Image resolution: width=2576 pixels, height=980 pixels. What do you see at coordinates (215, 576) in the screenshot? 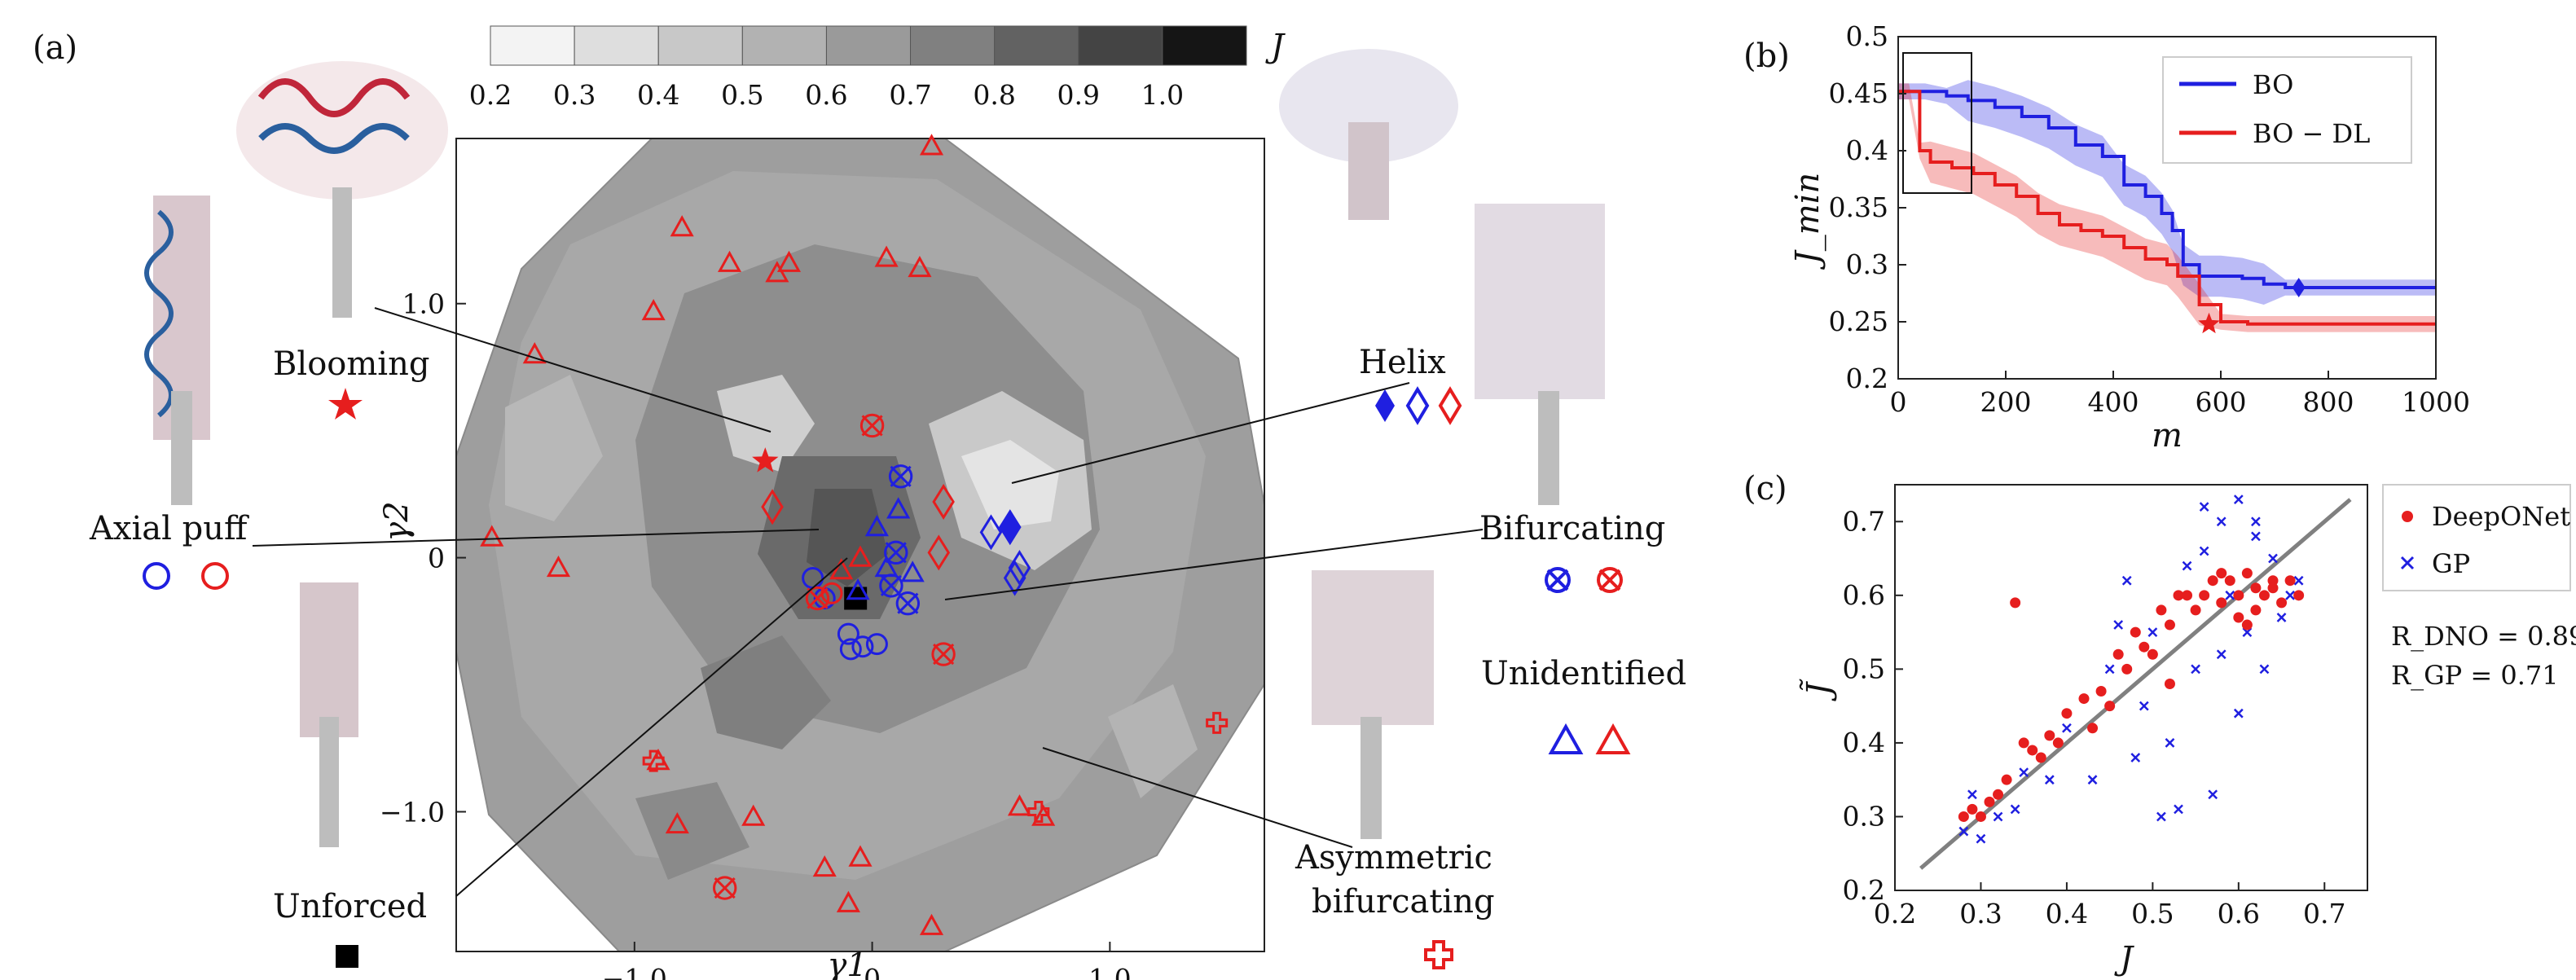
I see `red-circle-icon` at bounding box center [215, 576].